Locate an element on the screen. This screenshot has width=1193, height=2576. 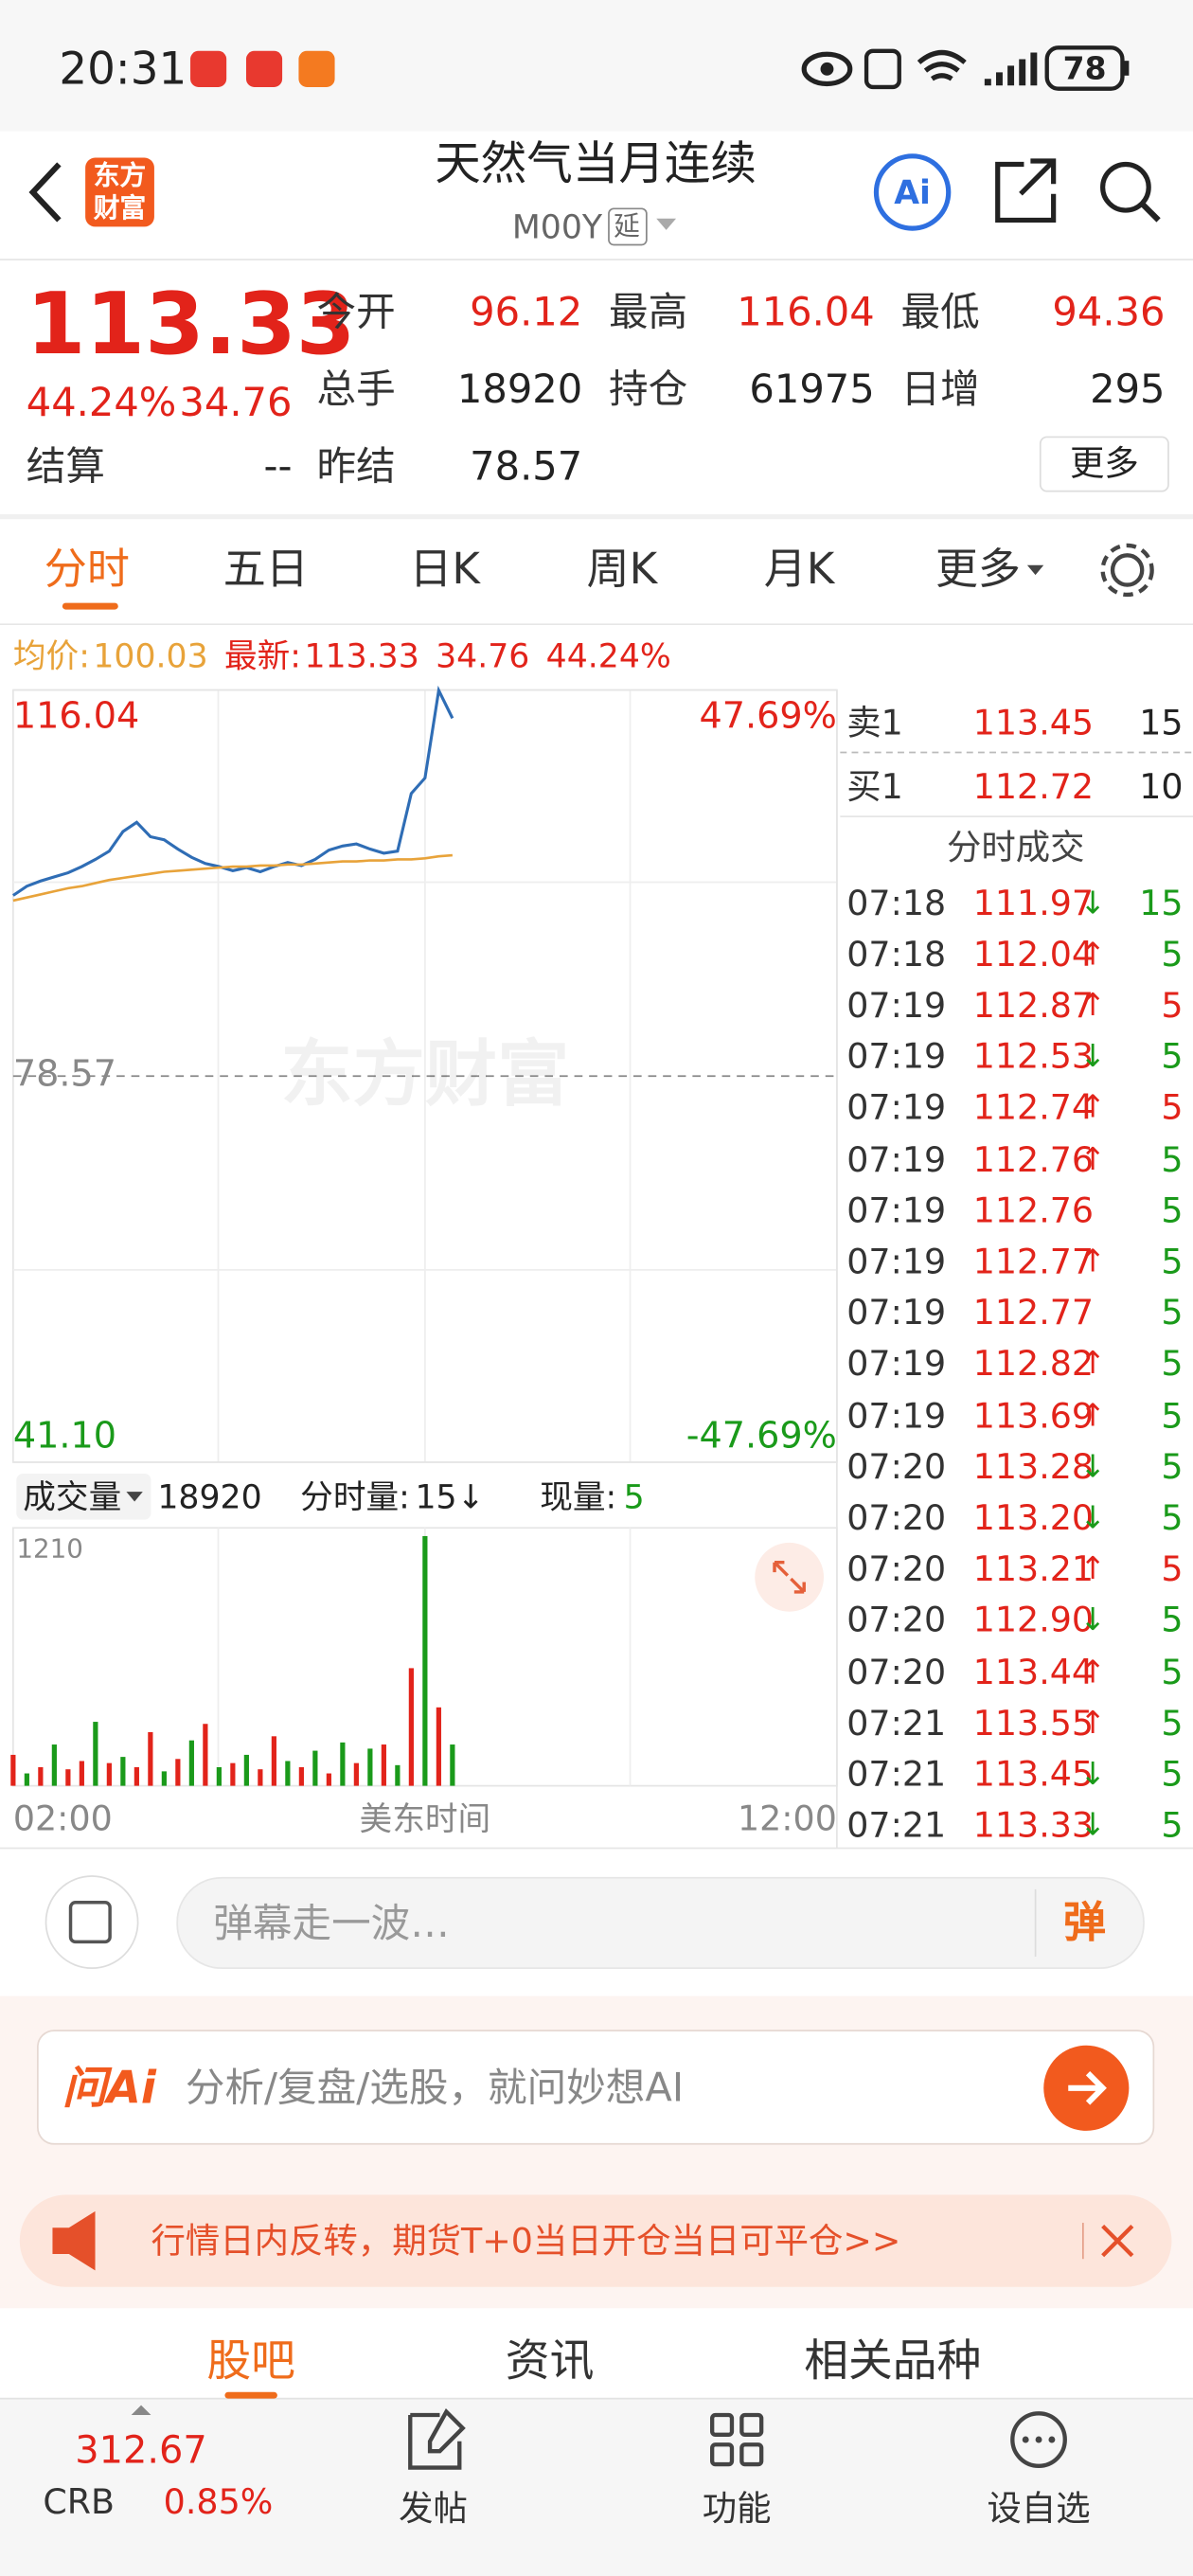
tab: 分时 is located at coordinates (87, 570).